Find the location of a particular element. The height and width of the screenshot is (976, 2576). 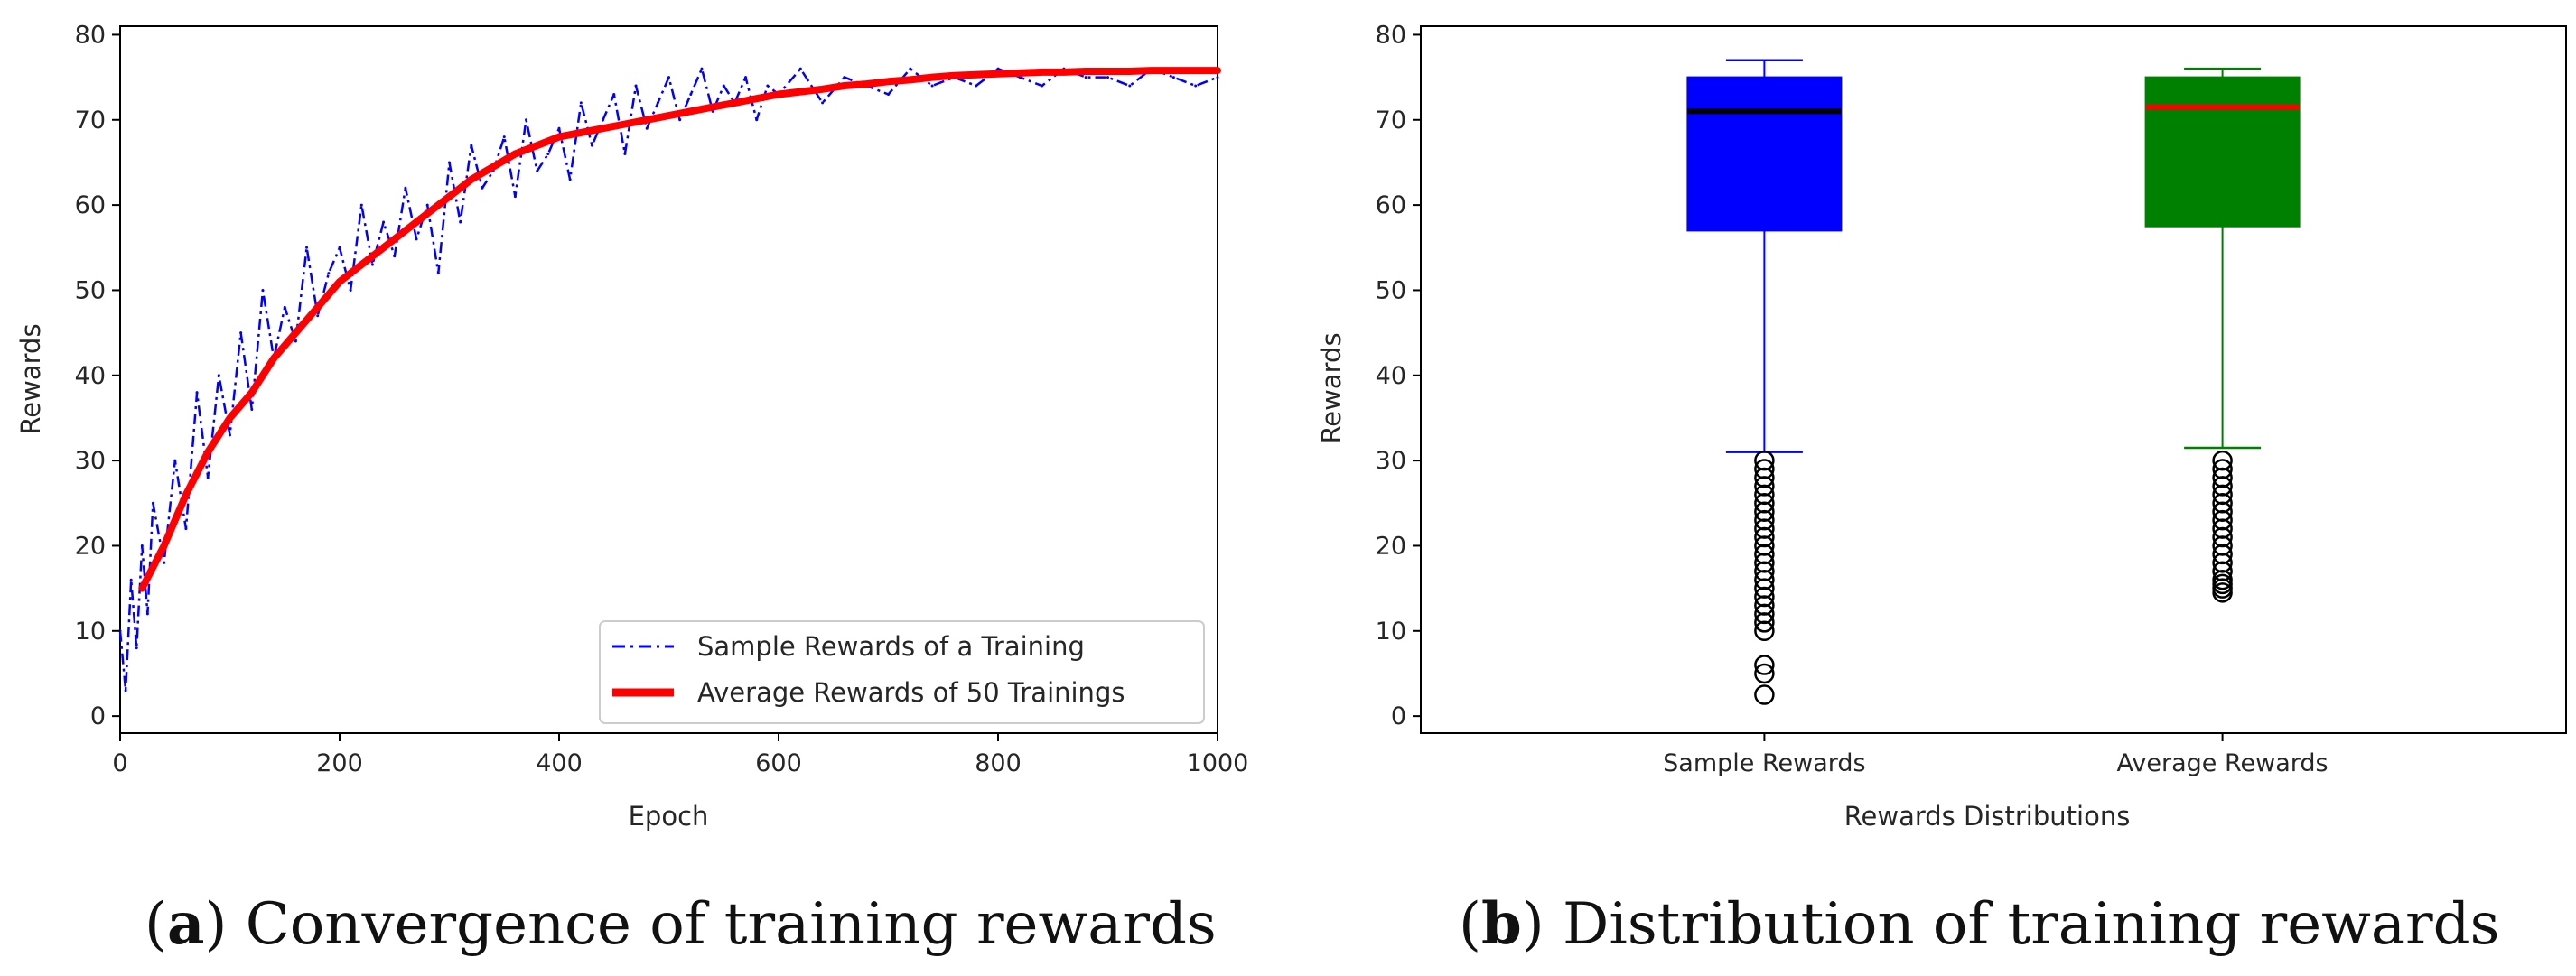

x-tick-label: 0 is located at coordinates (120, 763).